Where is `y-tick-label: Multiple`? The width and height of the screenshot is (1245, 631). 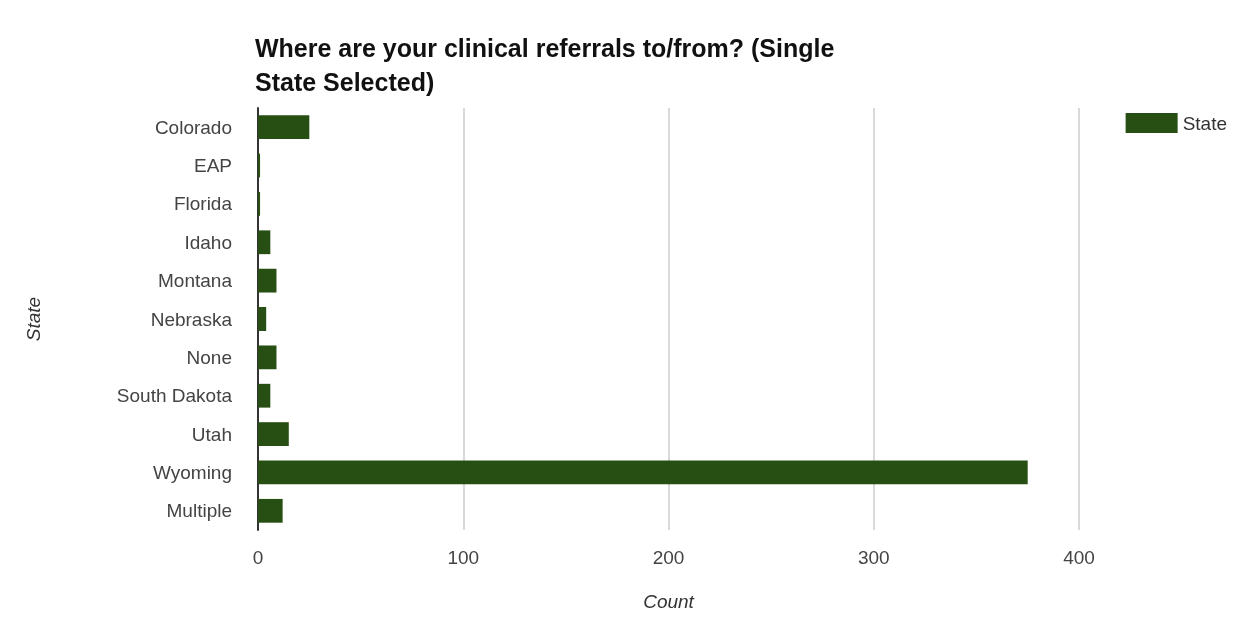
y-tick-label: Multiple is located at coordinates (199, 511).